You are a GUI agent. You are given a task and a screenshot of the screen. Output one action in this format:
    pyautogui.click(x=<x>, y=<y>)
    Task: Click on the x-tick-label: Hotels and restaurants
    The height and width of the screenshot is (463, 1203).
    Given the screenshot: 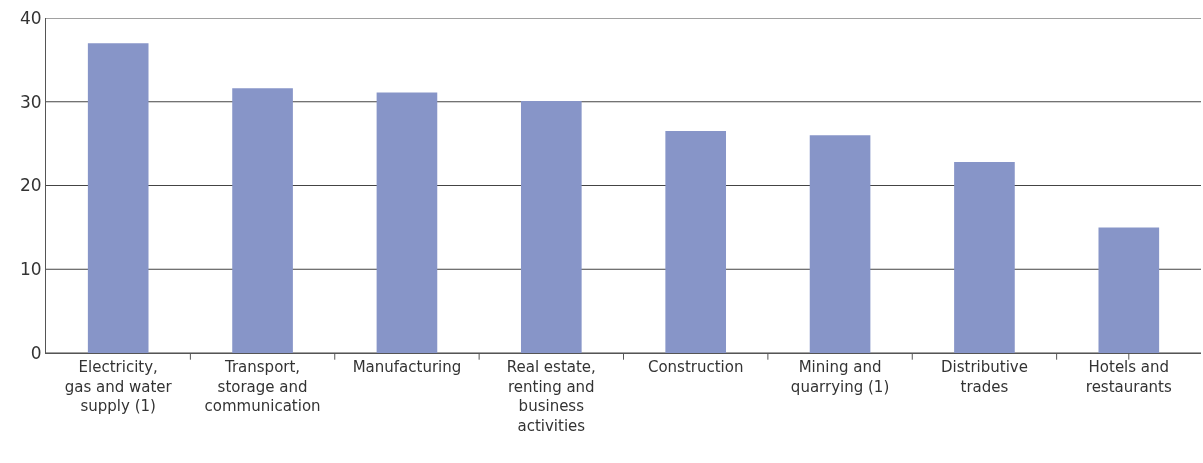 What is the action you would take?
    pyautogui.click(x=1128, y=377)
    